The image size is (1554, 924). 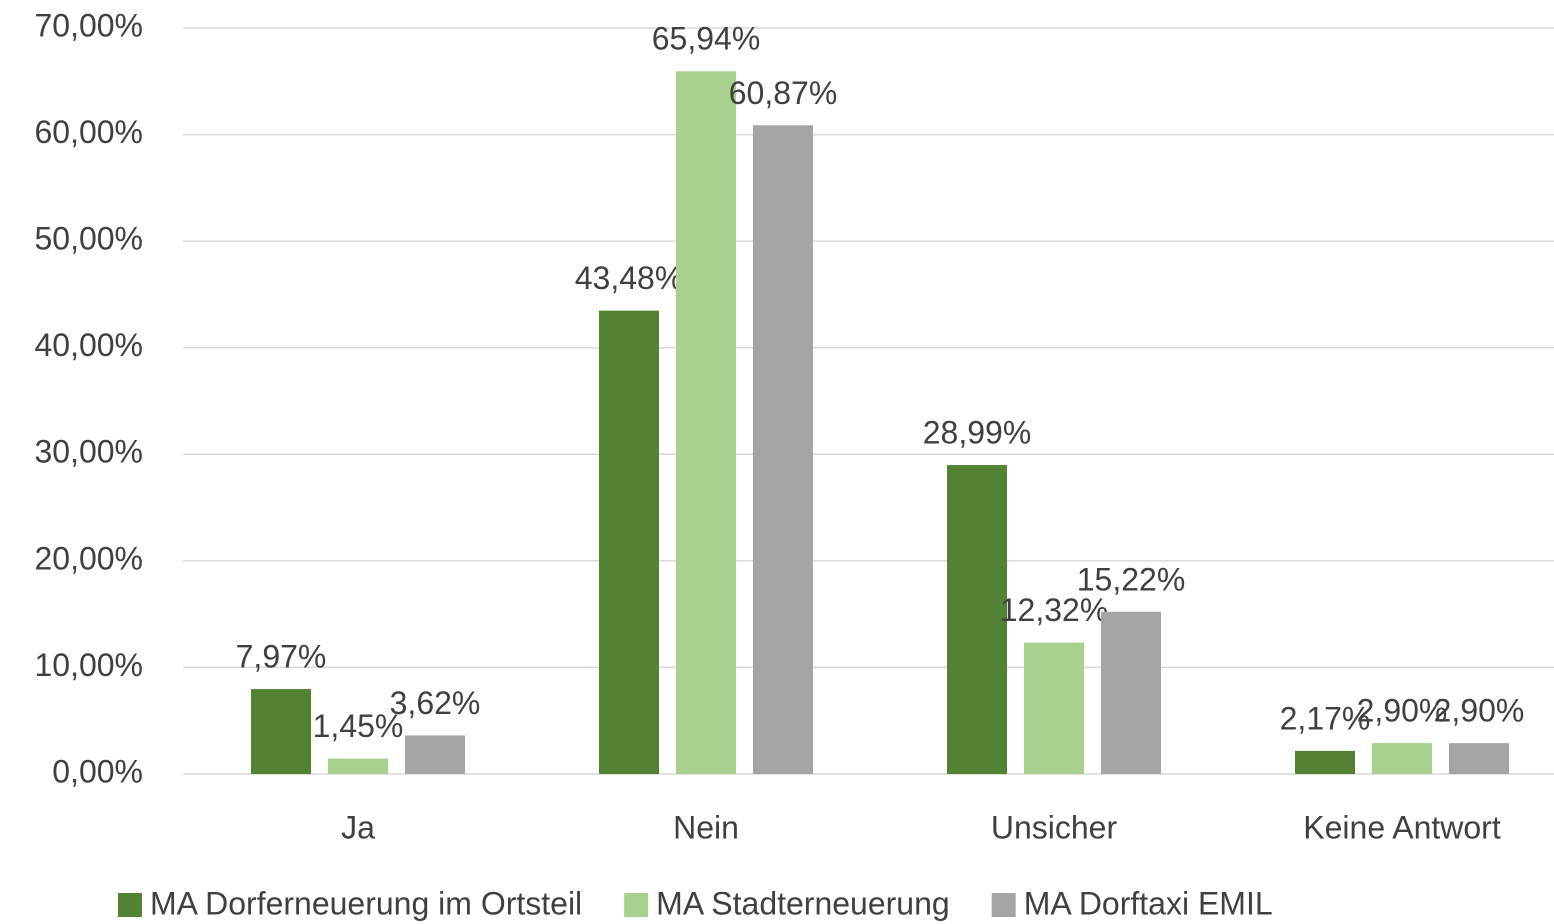 I want to click on data-label: 28,99%, so click(x=977, y=433).